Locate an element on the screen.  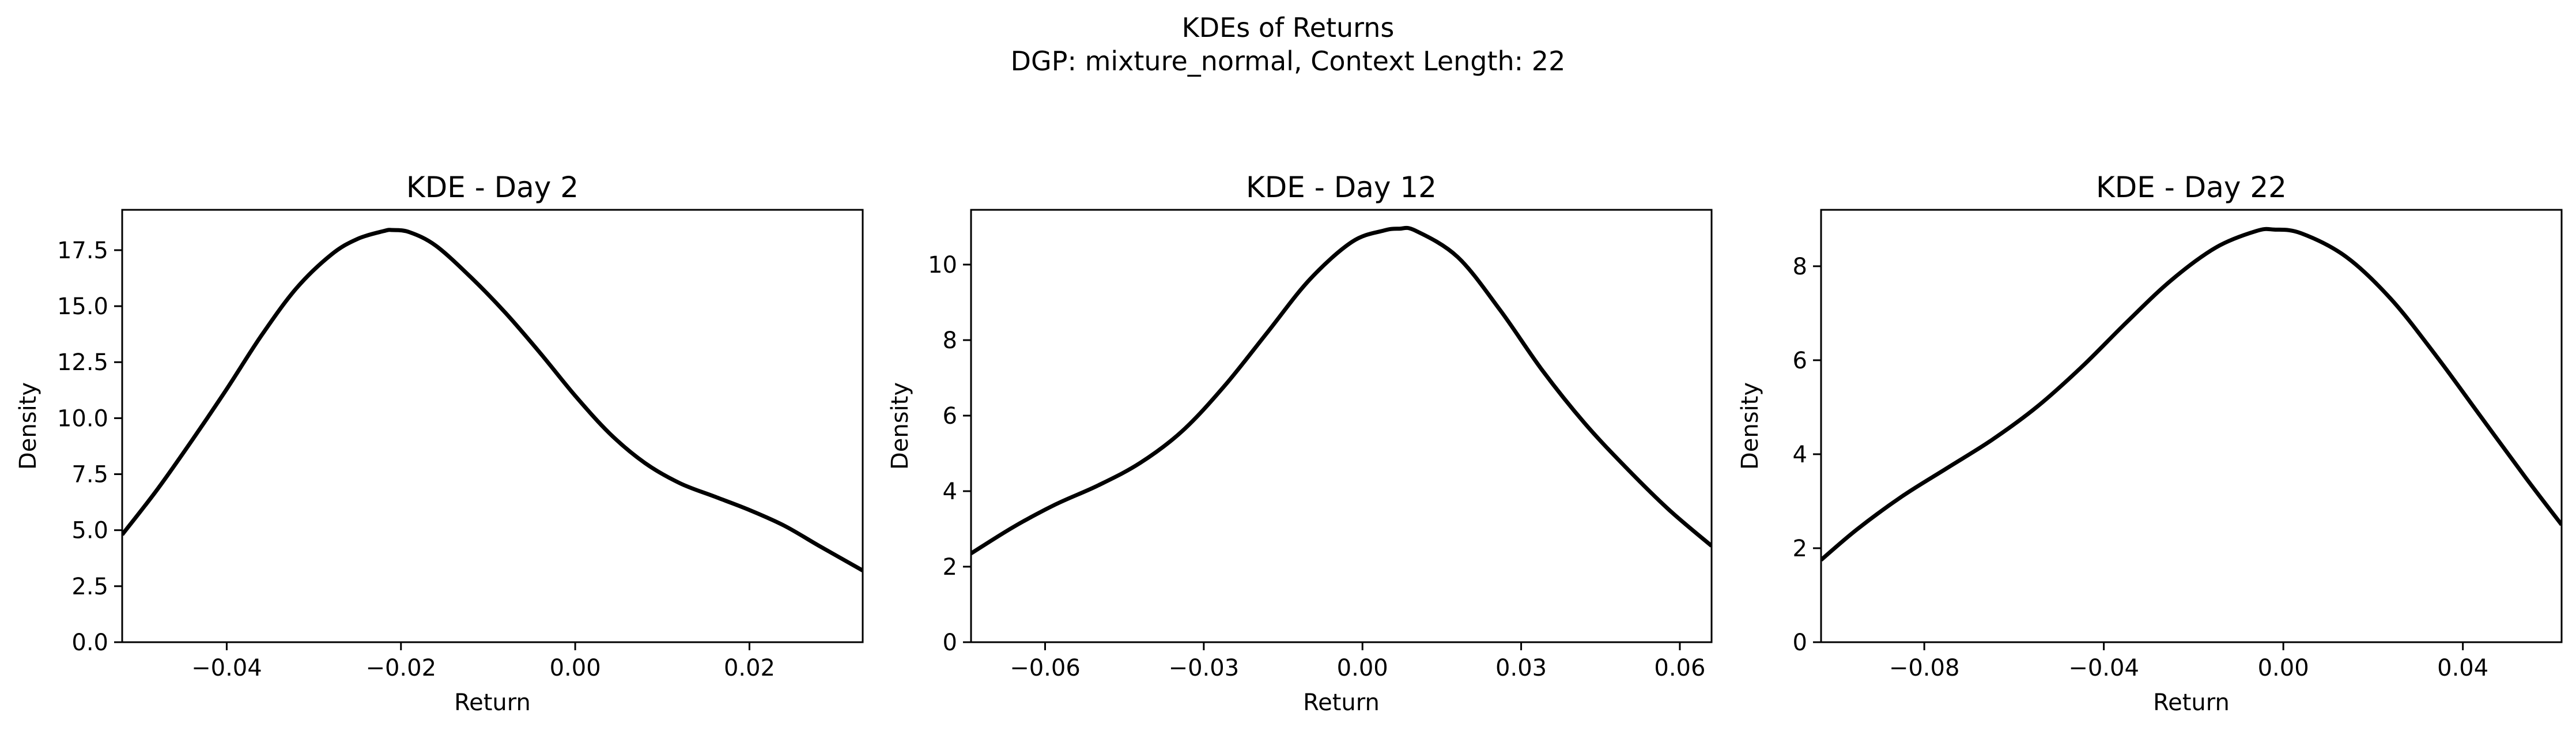
y-tick-label: 15.0 is located at coordinates (82, 306).